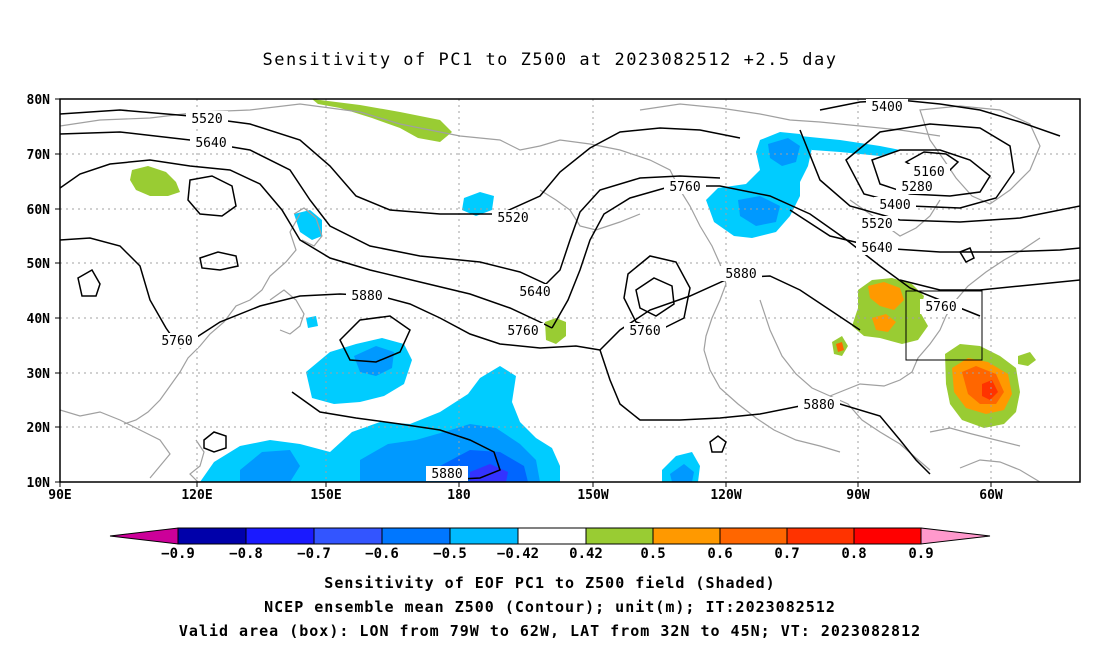  I want to click on shade-orange-florida, so click(840, 347).